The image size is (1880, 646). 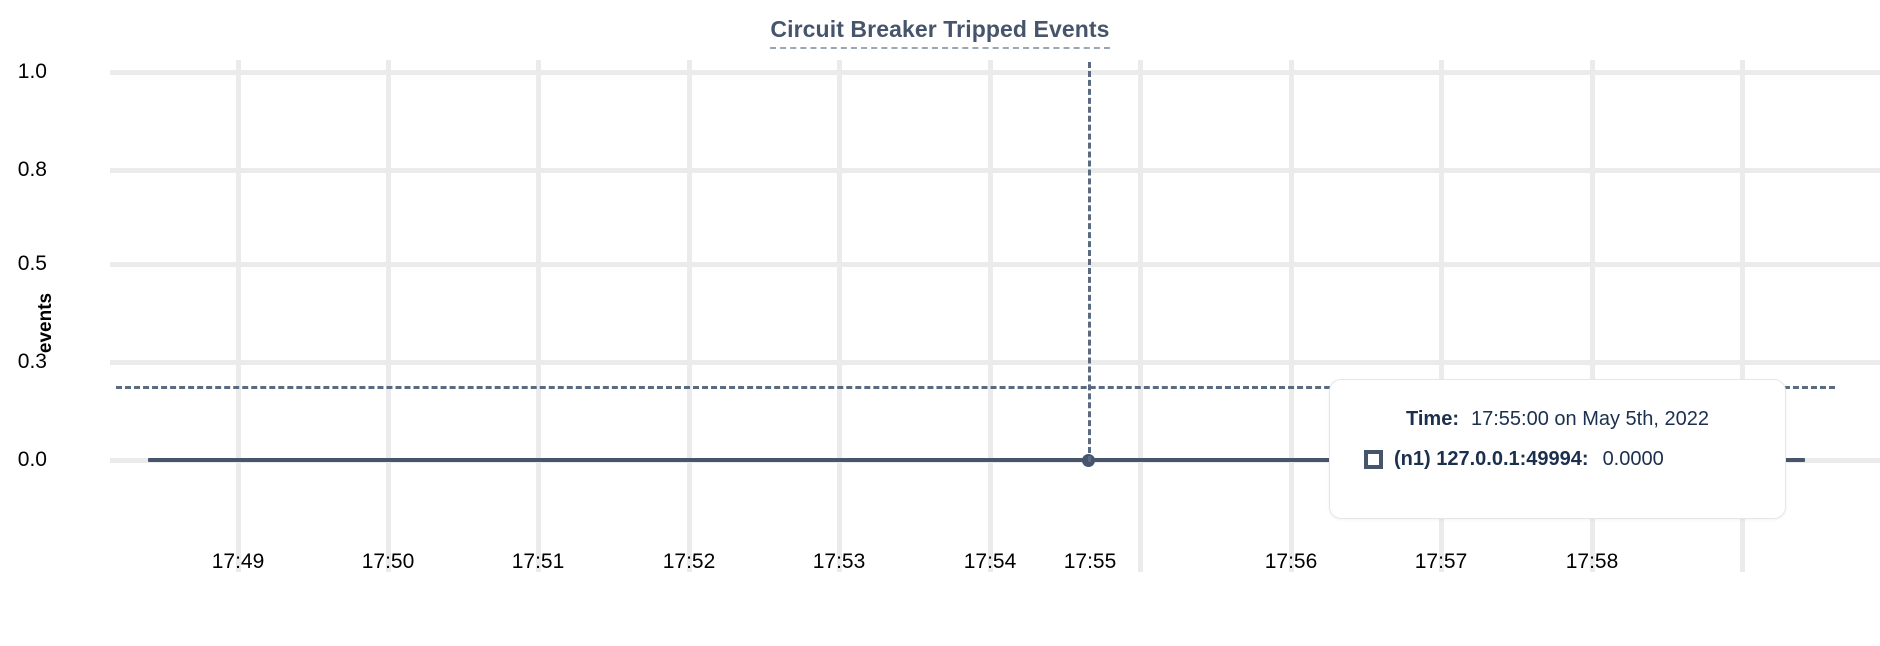 What do you see at coordinates (1373, 459) in the screenshot?
I see `series-swatch-icon` at bounding box center [1373, 459].